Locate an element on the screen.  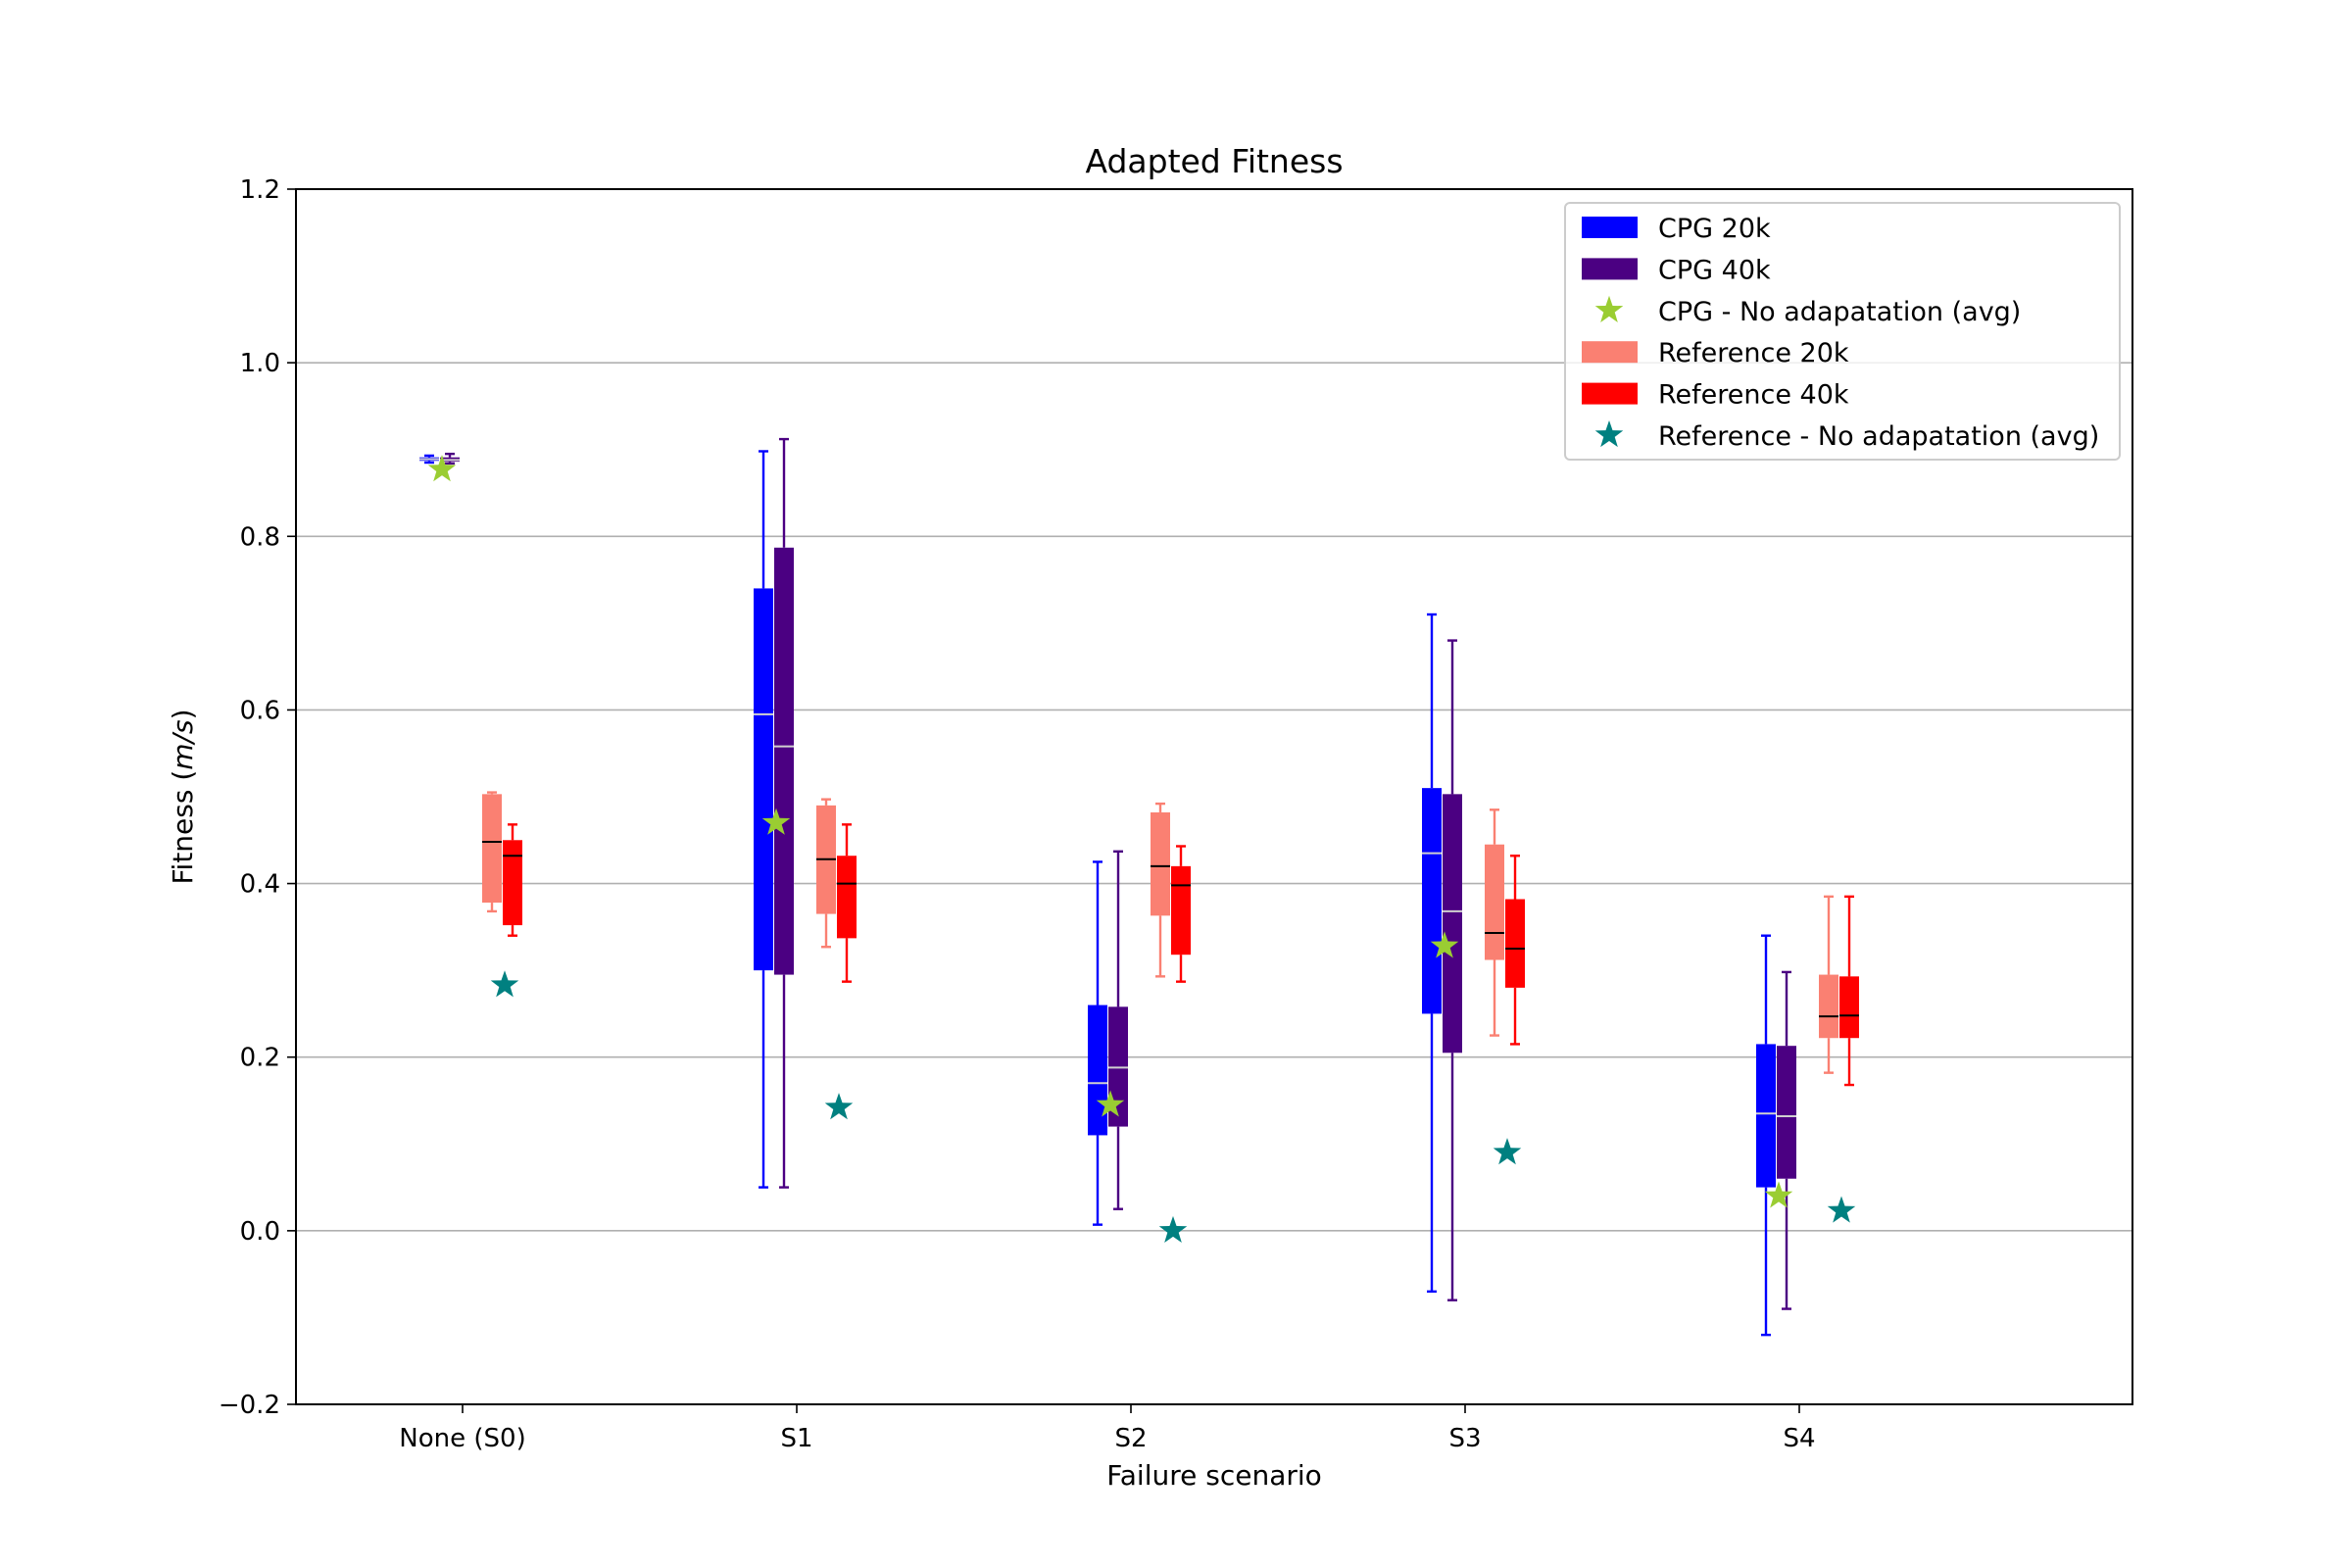
legend-swatch-cpg-20k is located at coordinates (1610, 227).